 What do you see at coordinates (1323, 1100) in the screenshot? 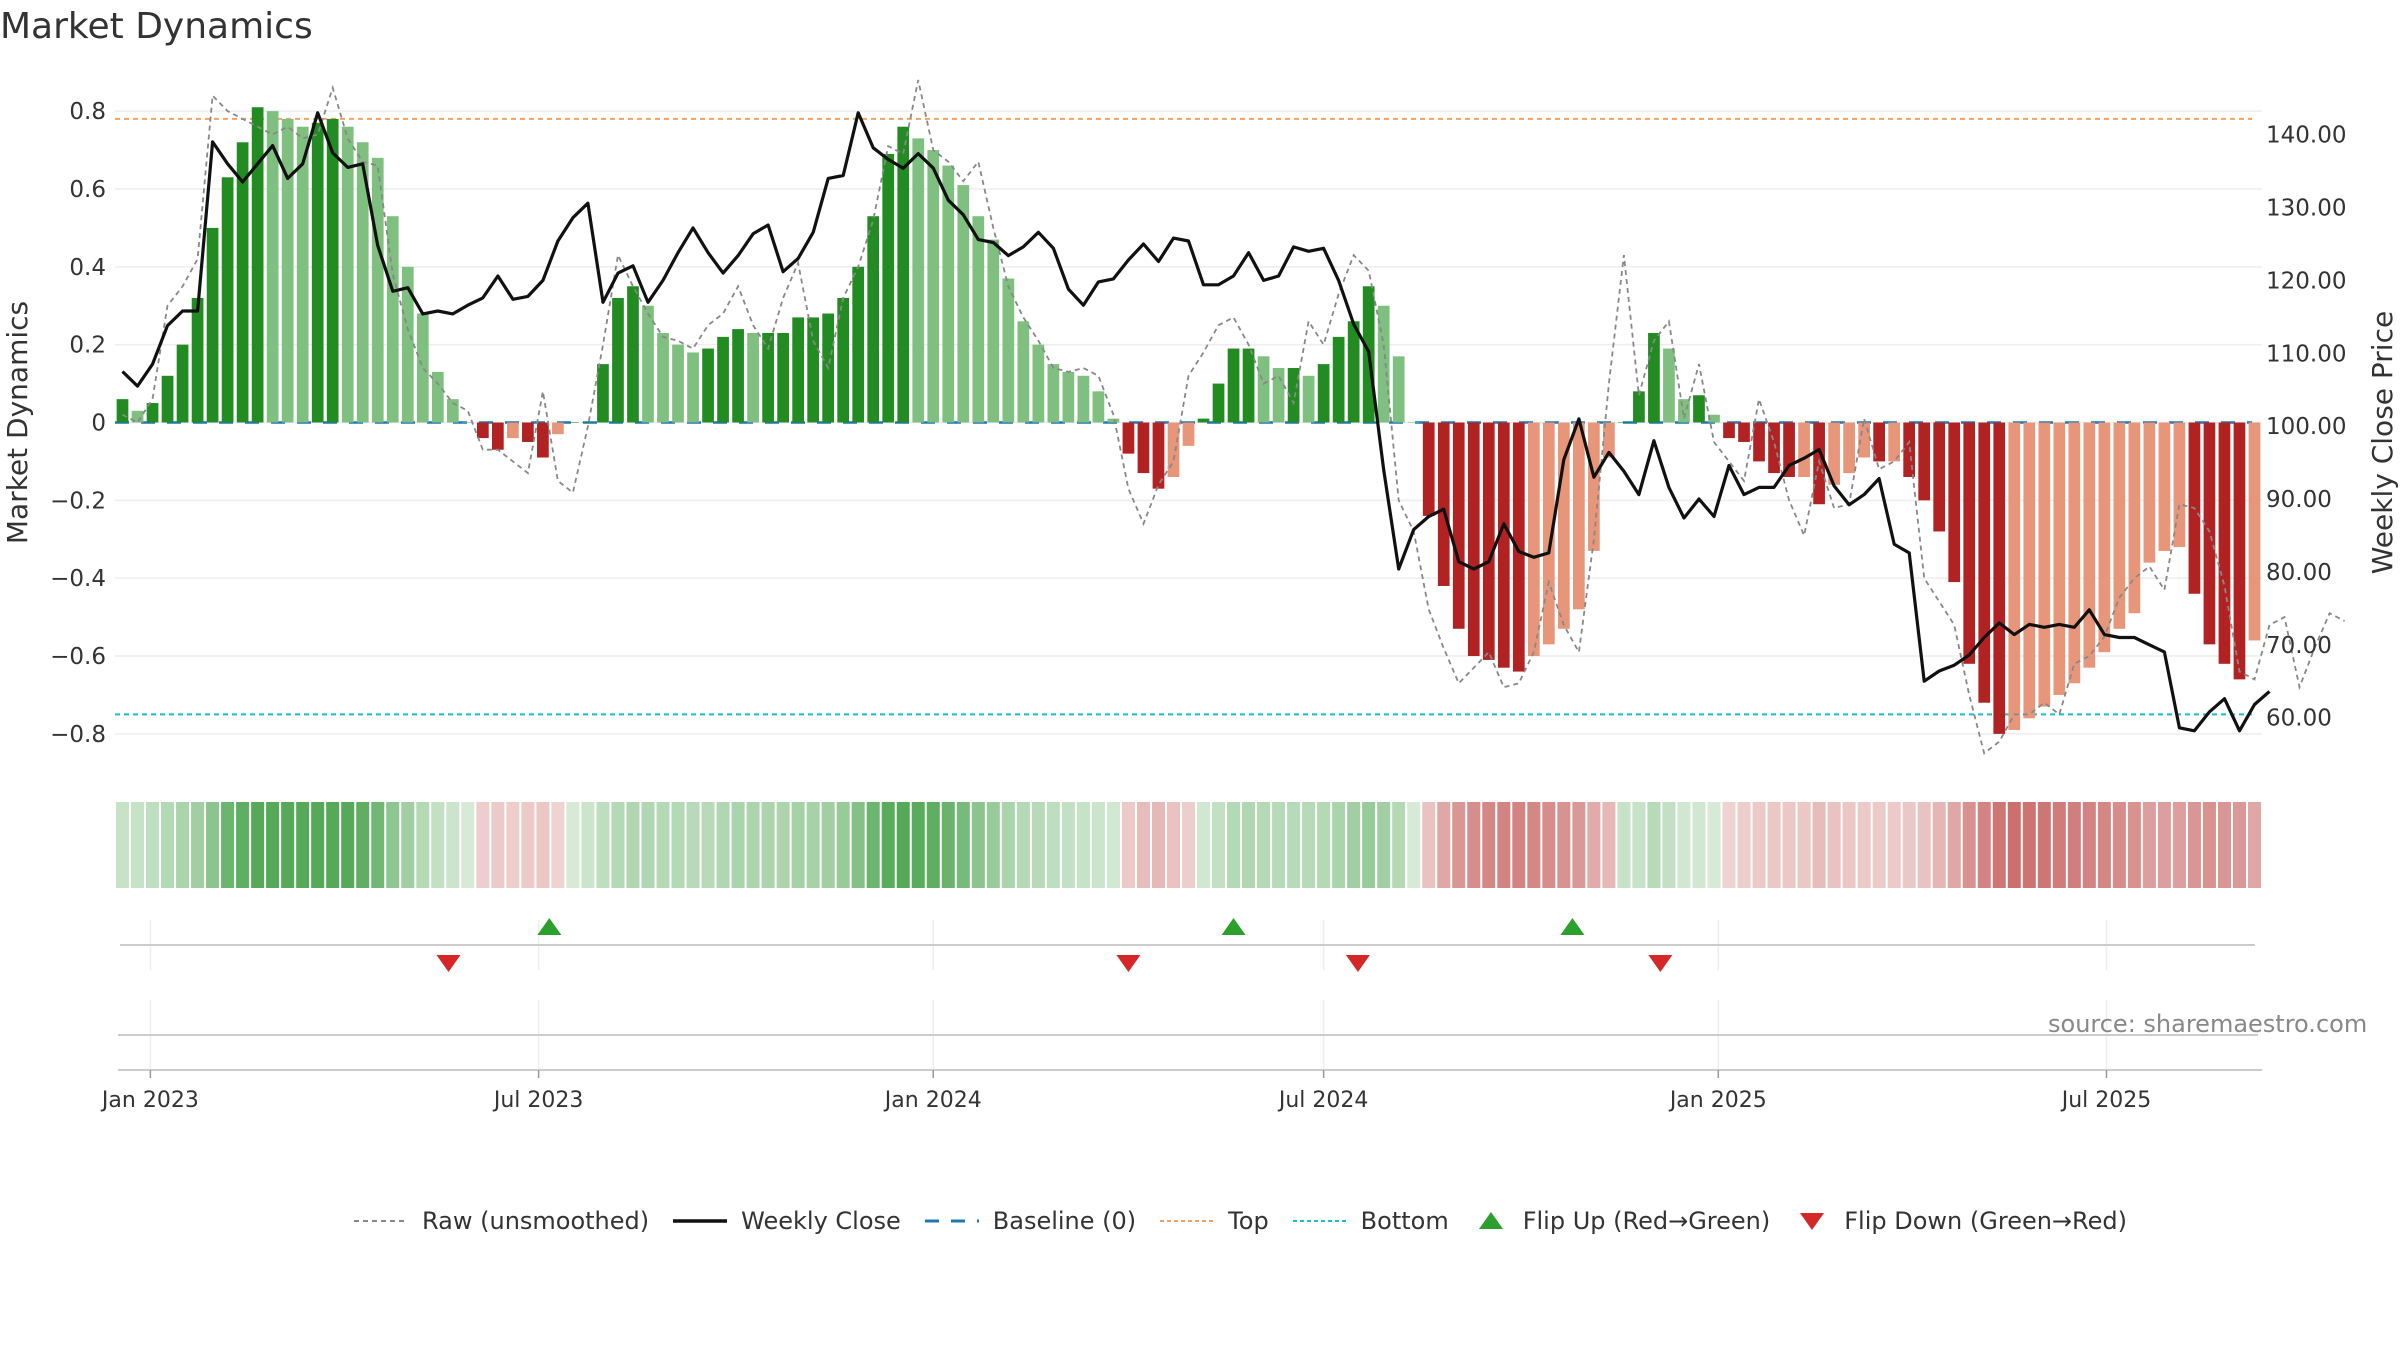
I see `x-tick-label: Jul 2024` at bounding box center [1323, 1100].